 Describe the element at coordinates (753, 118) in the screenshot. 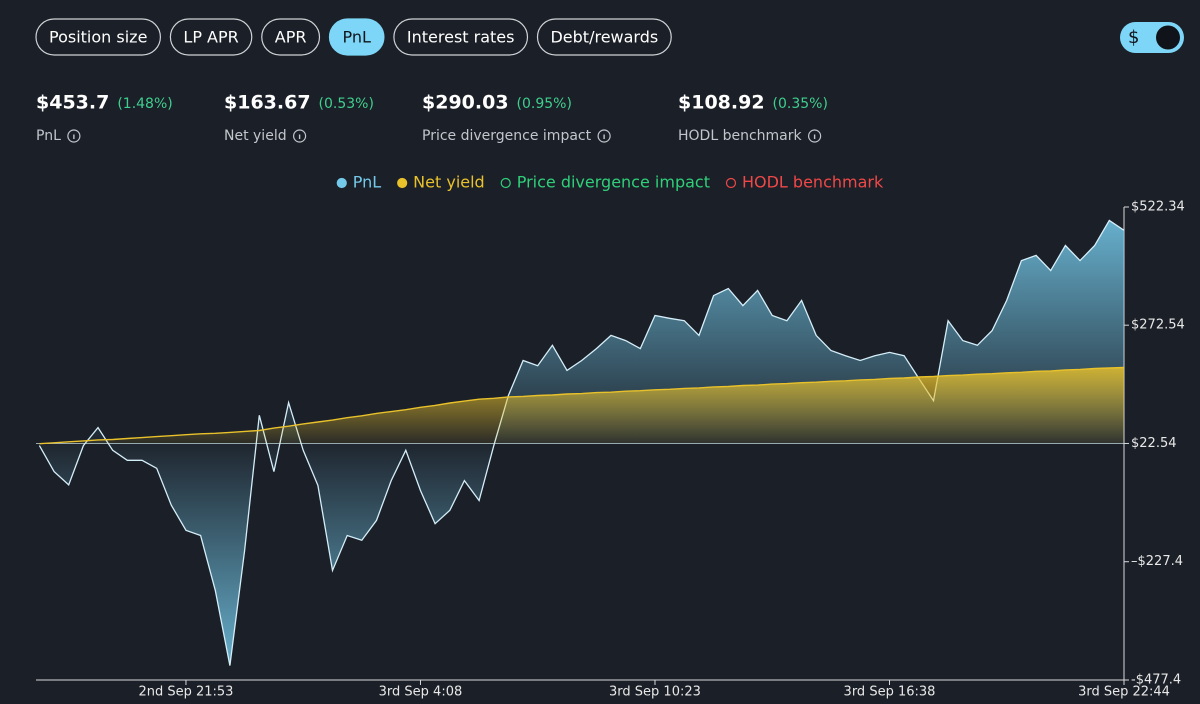

I see `stat: $108.92 (0.35%) HODL benchmark` at that location.